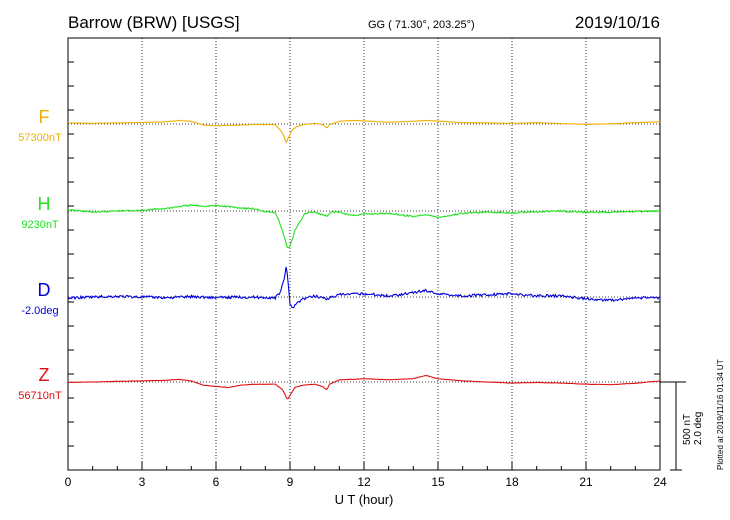  What do you see at coordinates (364, 387) in the screenshot?
I see `series-line-z` at bounding box center [364, 387].